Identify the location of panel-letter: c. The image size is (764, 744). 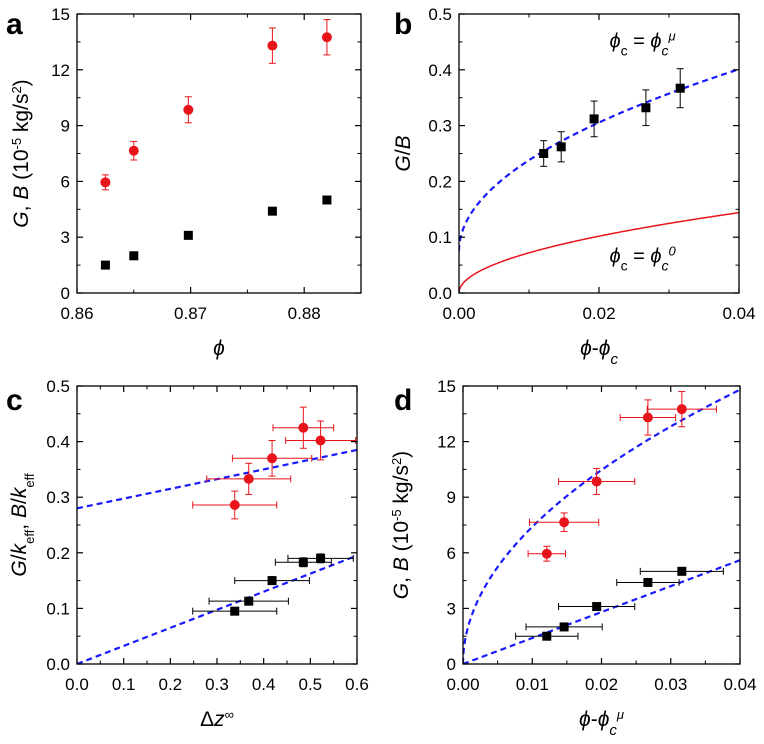
(14, 400).